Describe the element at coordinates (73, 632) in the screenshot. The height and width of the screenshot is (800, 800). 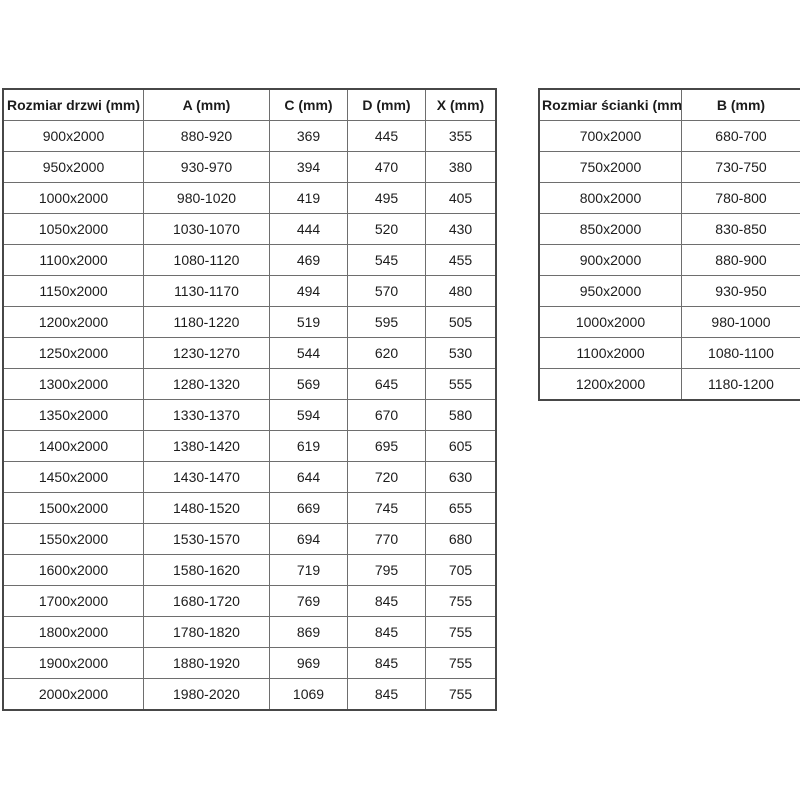
I see `table-cell: 1800x2000` at that location.